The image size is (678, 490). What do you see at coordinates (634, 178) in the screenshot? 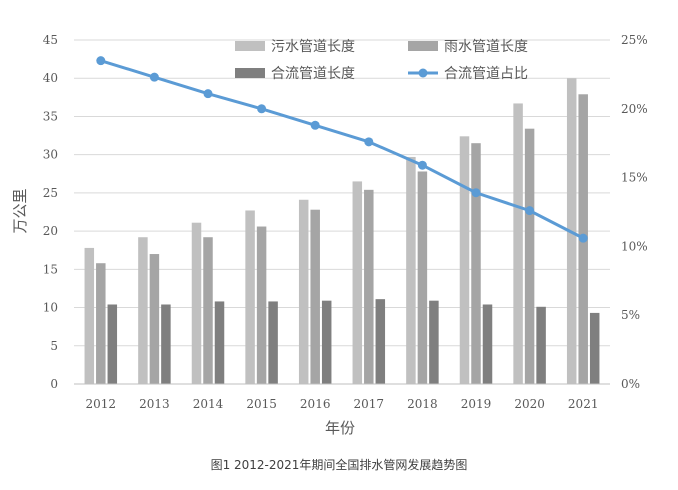
I see `y2-tick-label: 15%` at bounding box center [634, 178].